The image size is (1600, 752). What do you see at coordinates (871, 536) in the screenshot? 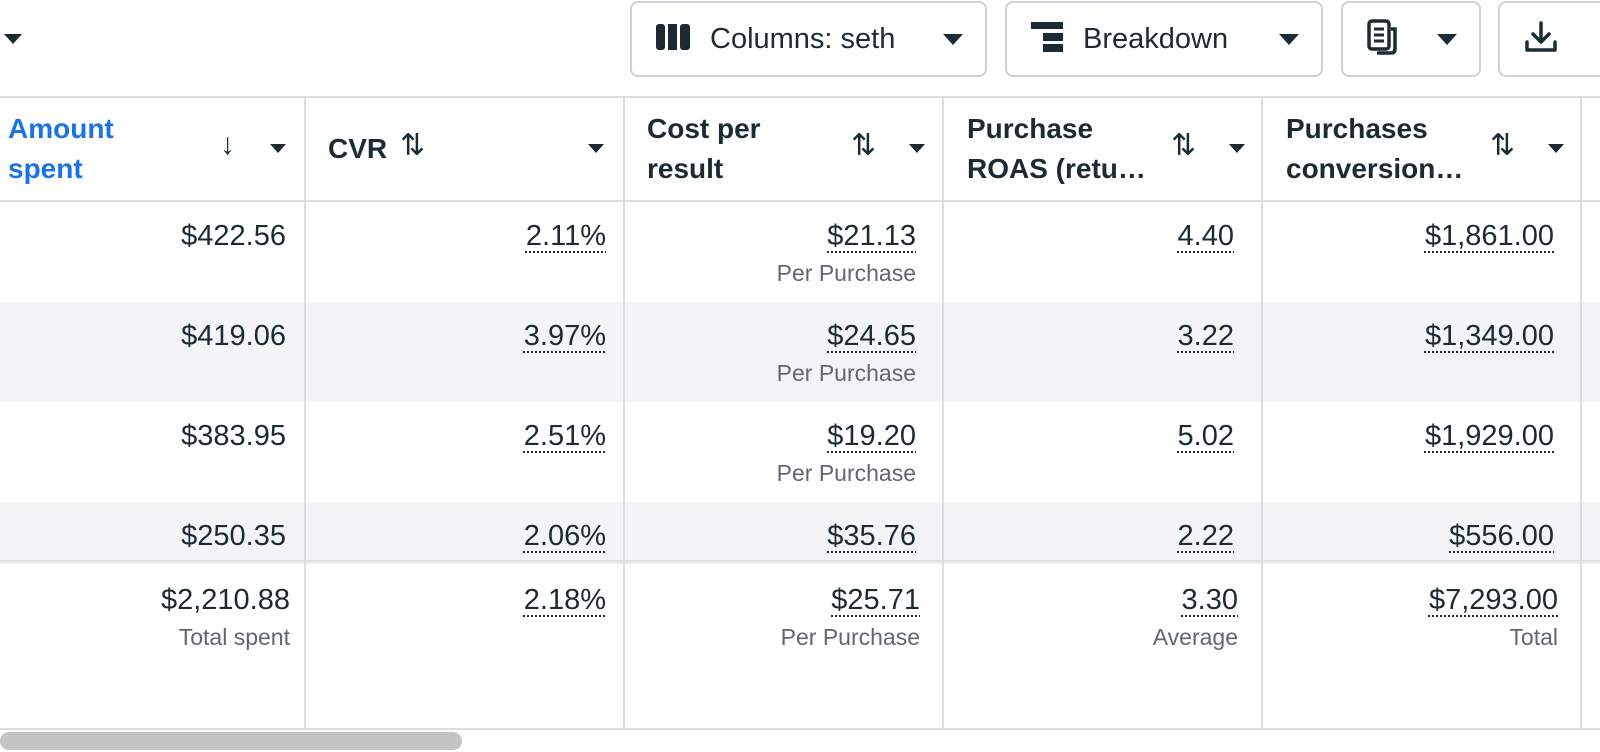
I see `cost-value: $35.76` at bounding box center [871, 536].